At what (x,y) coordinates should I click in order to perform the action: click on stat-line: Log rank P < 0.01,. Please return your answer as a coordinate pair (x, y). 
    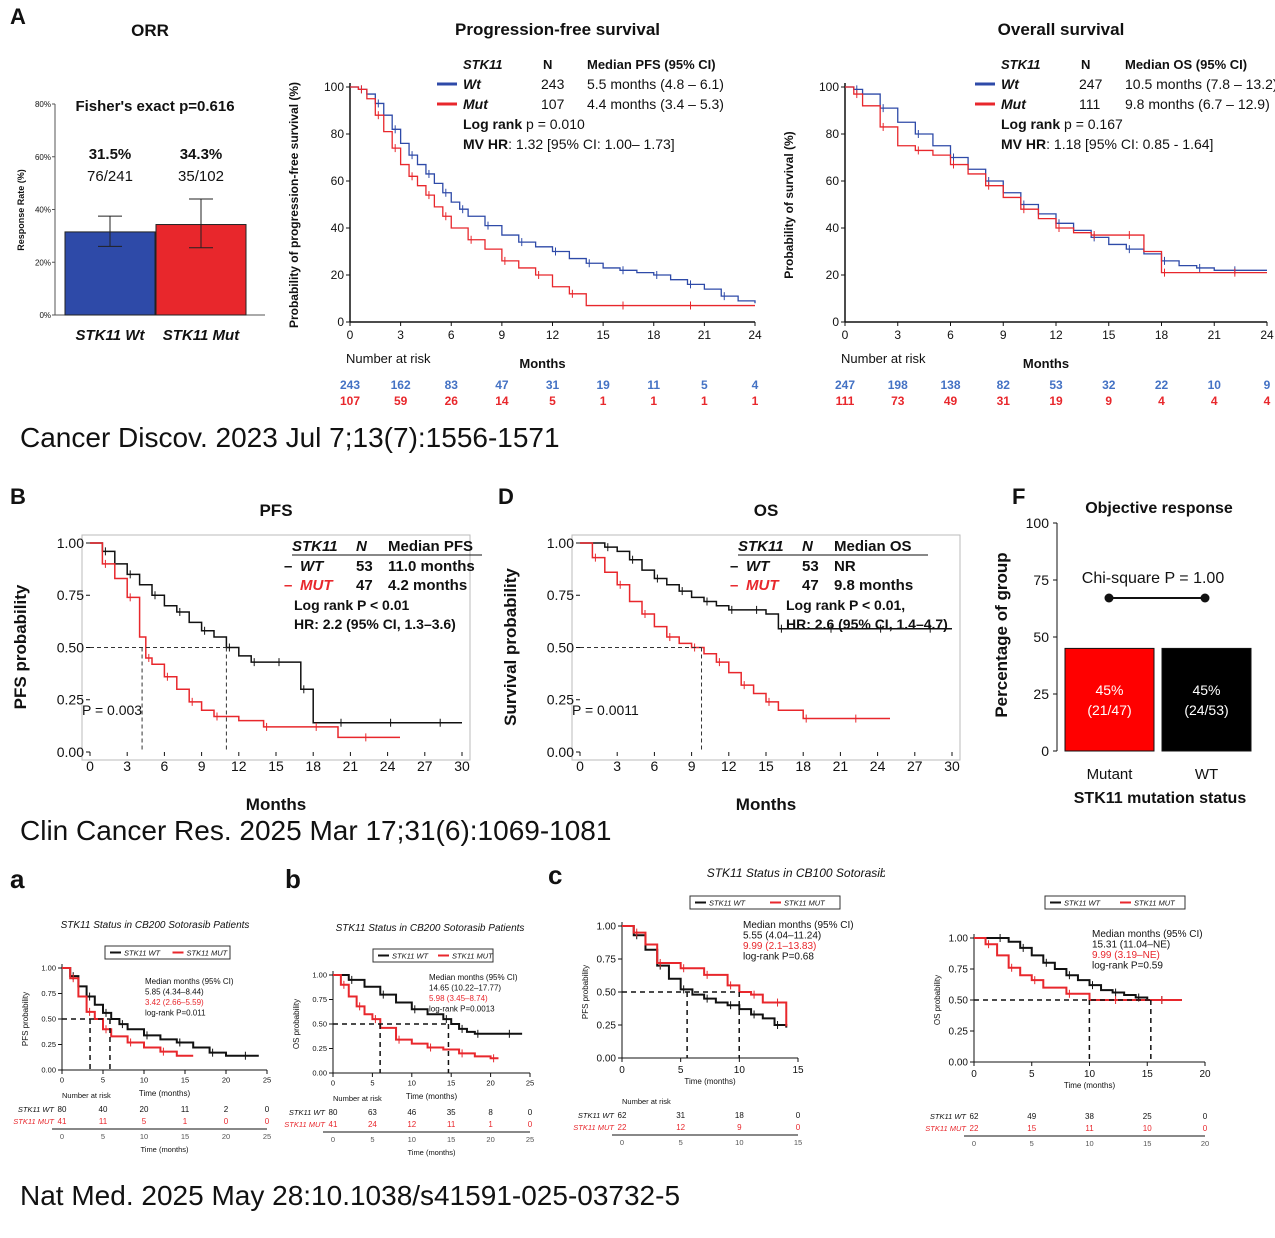
    Looking at the image, I should click on (845, 605).